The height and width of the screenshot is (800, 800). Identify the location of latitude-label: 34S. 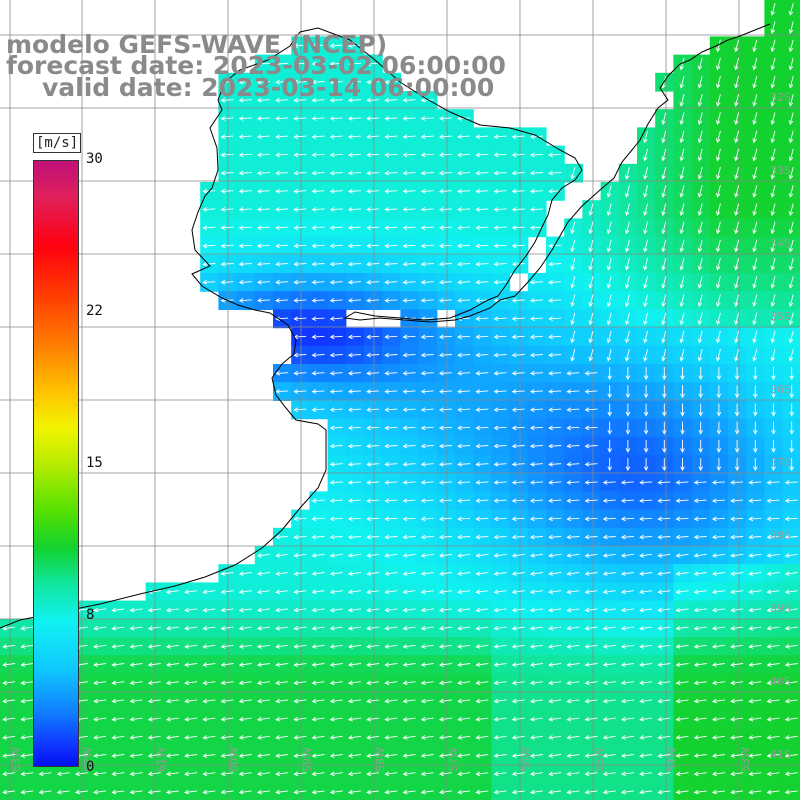
(780, 243).